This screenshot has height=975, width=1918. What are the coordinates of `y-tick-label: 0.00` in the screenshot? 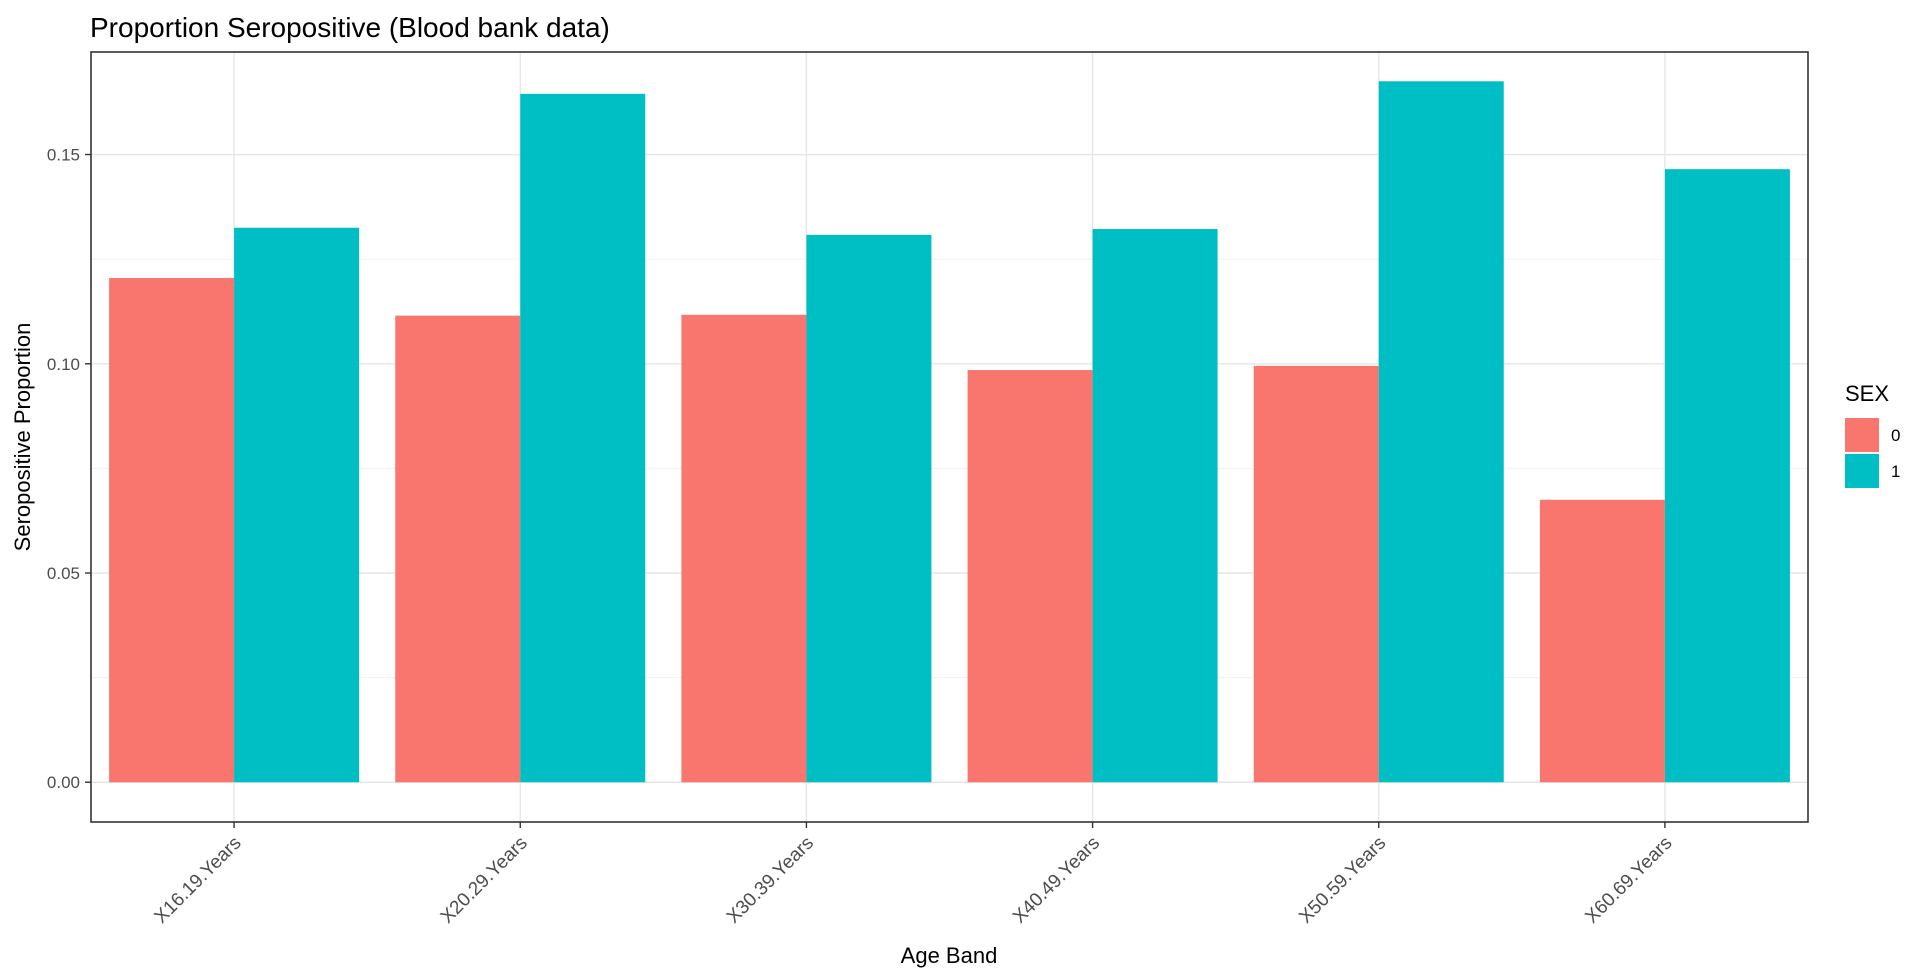 It's located at (63, 782).